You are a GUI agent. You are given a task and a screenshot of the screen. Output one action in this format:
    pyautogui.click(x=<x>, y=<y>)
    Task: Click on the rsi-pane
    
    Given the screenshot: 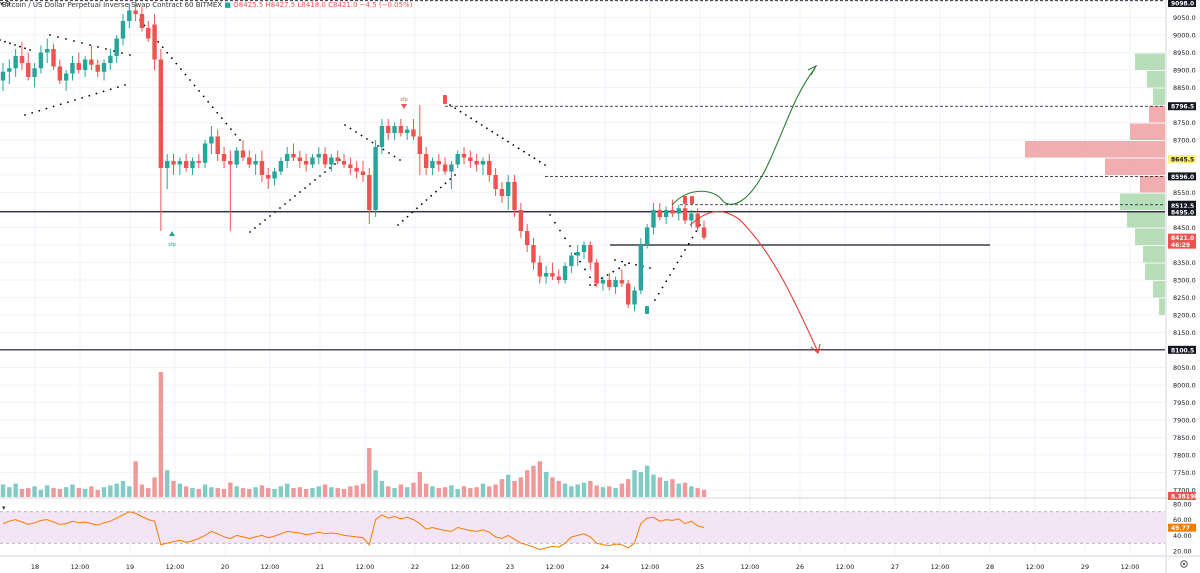 What is the action you would take?
    pyautogui.click(x=600, y=524)
    